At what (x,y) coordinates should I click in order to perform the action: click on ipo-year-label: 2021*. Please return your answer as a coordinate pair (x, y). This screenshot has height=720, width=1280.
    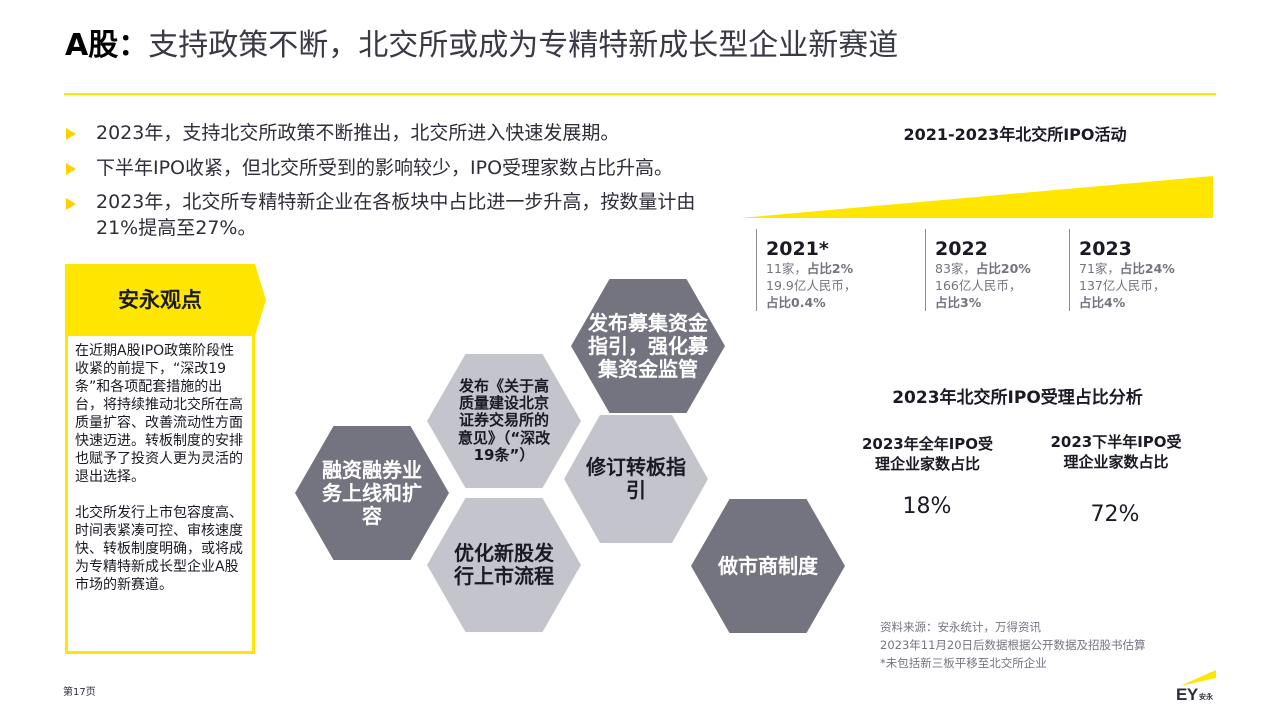
    Looking at the image, I should click on (797, 249).